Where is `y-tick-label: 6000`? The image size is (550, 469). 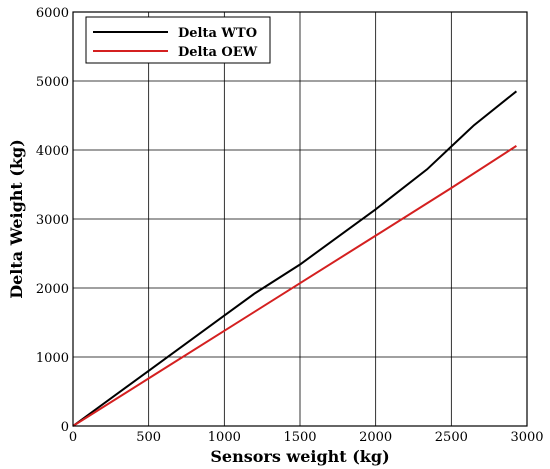
y-tick-label: 6000 is located at coordinates (52, 13).